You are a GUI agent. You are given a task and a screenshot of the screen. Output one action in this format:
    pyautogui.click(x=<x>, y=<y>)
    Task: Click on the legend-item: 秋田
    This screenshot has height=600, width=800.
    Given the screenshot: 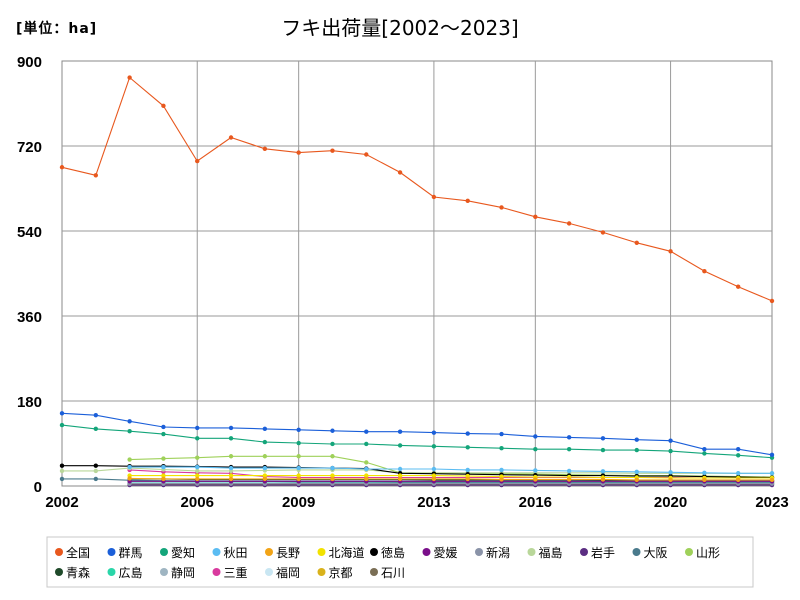 What is the action you would take?
    pyautogui.click(x=230, y=553)
    